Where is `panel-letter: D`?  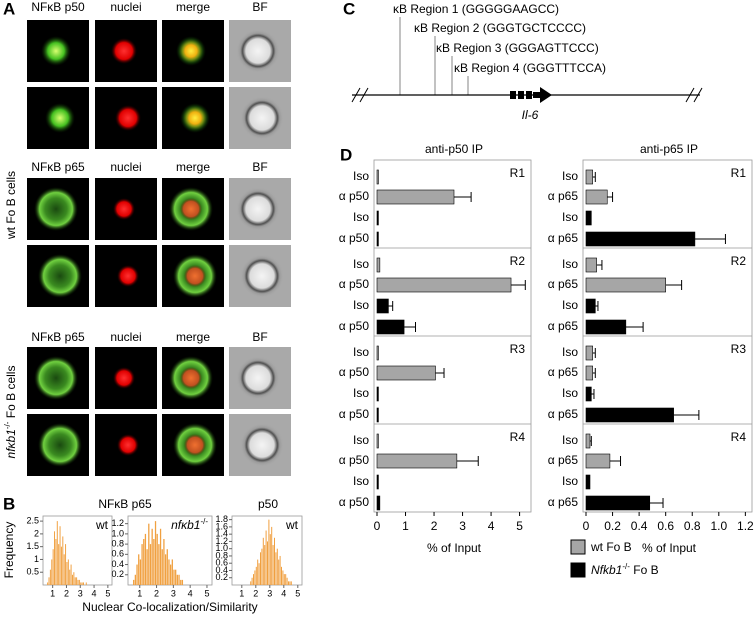
panel-letter: D is located at coordinates (346, 154).